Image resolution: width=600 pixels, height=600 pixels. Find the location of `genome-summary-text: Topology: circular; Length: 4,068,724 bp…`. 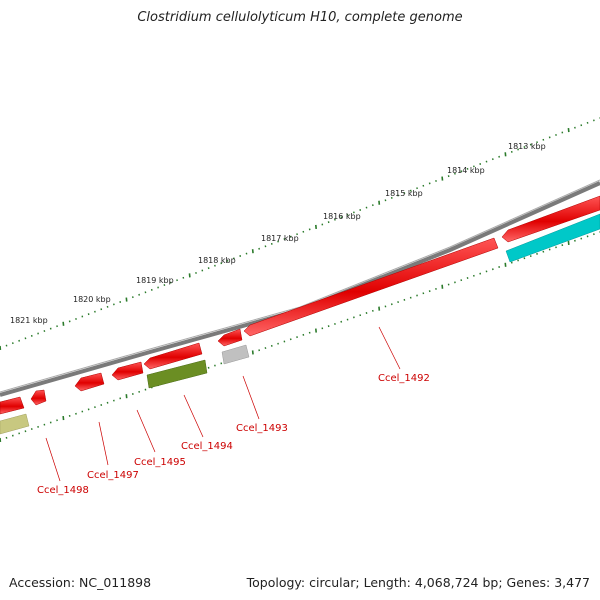

genome-summary-text: Topology: circular; Length: 4,068,724 bp… is located at coordinates (418, 582).